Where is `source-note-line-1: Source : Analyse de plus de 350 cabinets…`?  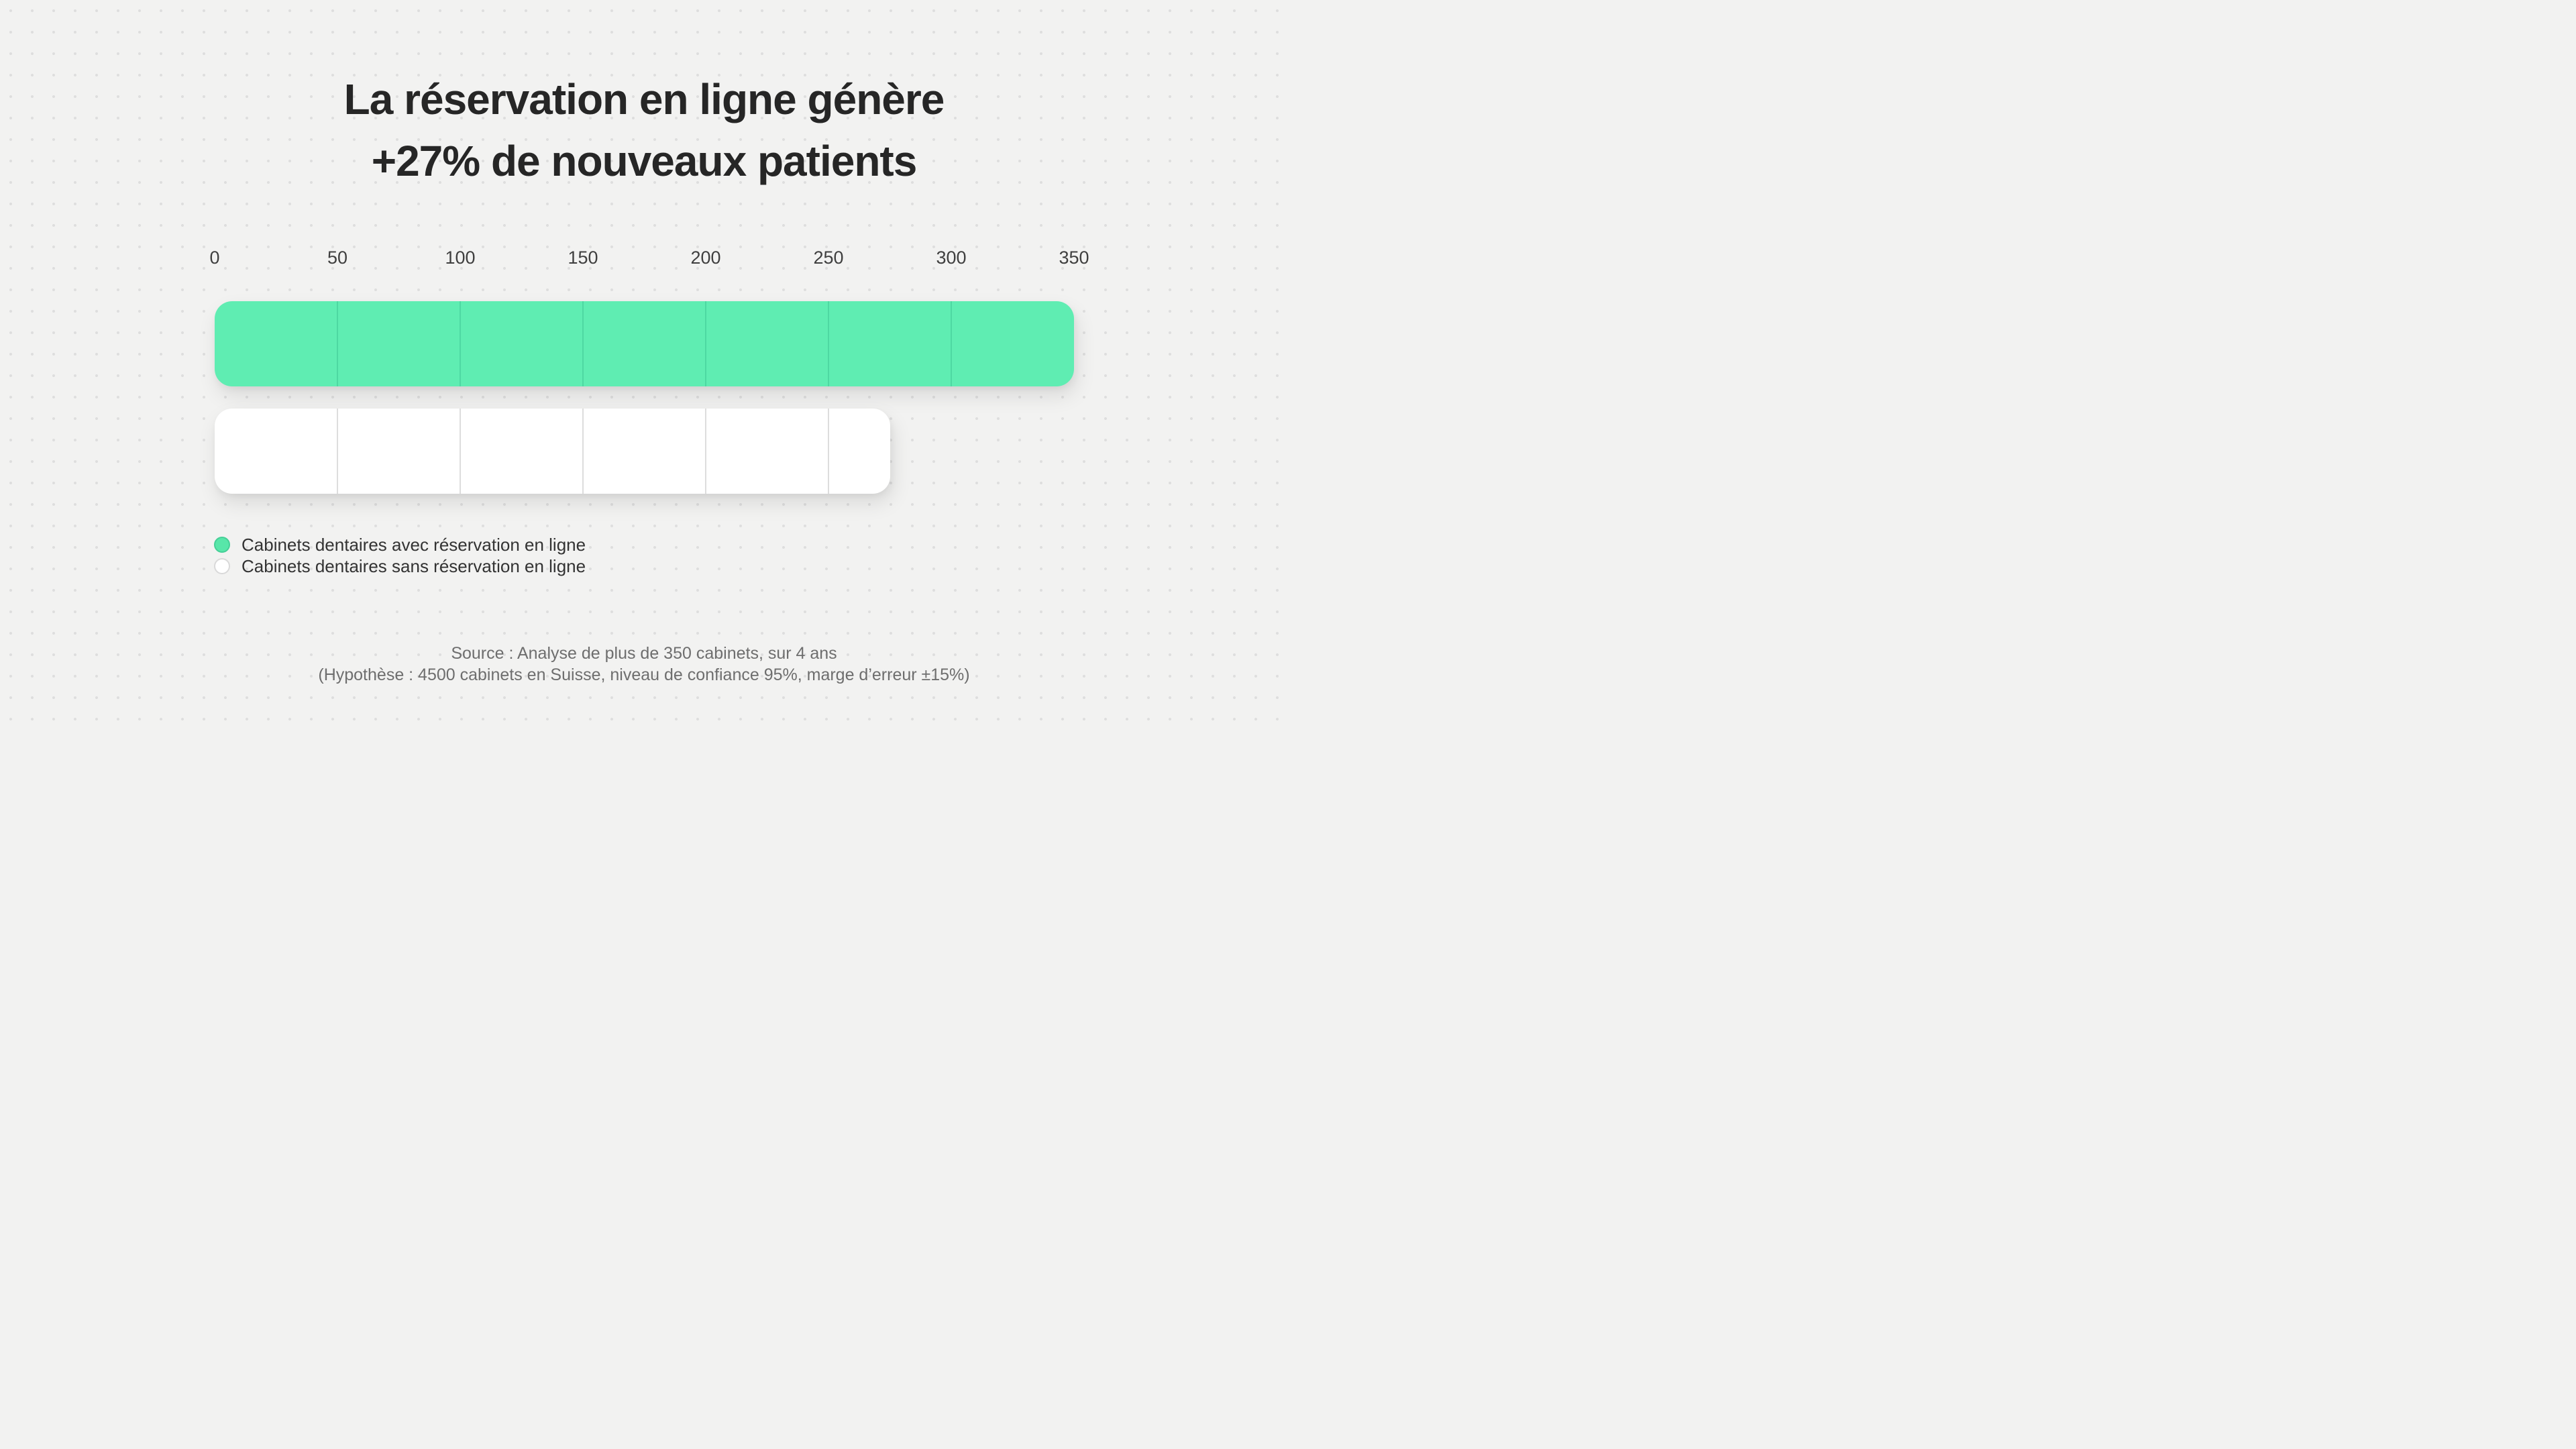 source-note-line-1: Source : Analyse de plus de 350 cabinets… is located at coordinates (644, 653).